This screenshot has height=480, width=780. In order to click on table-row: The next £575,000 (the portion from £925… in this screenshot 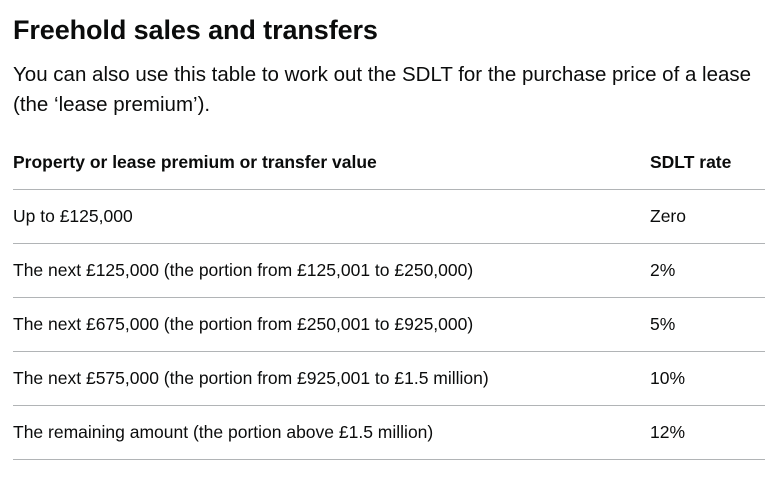, I will do `click(389, 378)`.